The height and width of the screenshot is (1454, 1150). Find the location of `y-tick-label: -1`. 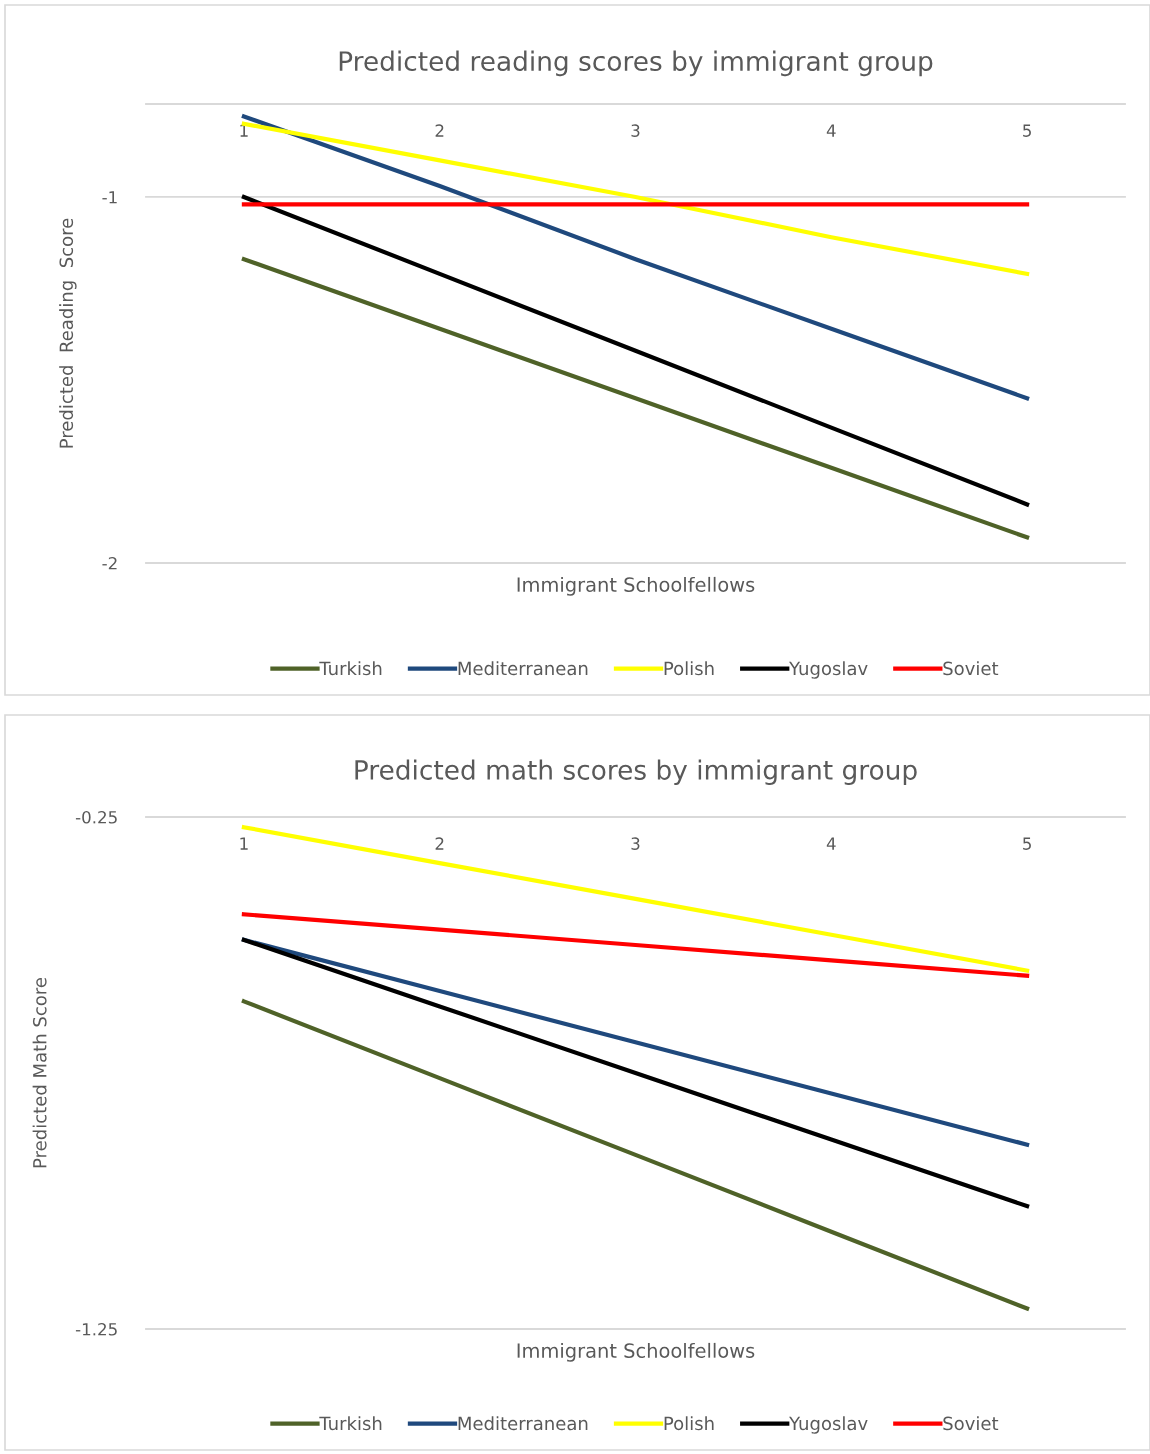

y-tick-label: -1 is located at coordinates (109, 197).